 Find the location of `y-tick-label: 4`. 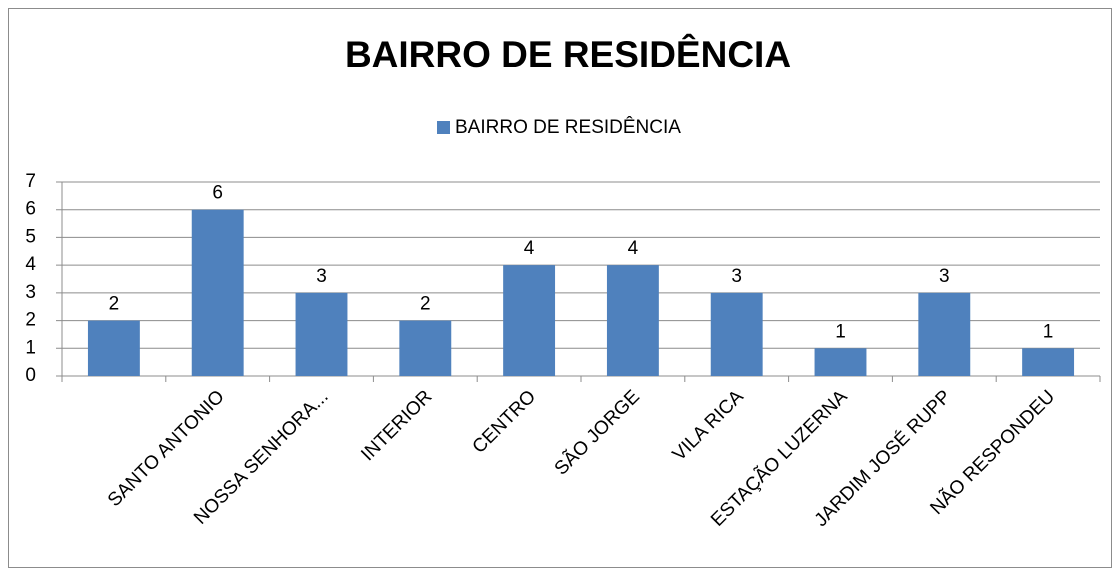

y-tick-label: 4 is located at coordinates (30, 264).